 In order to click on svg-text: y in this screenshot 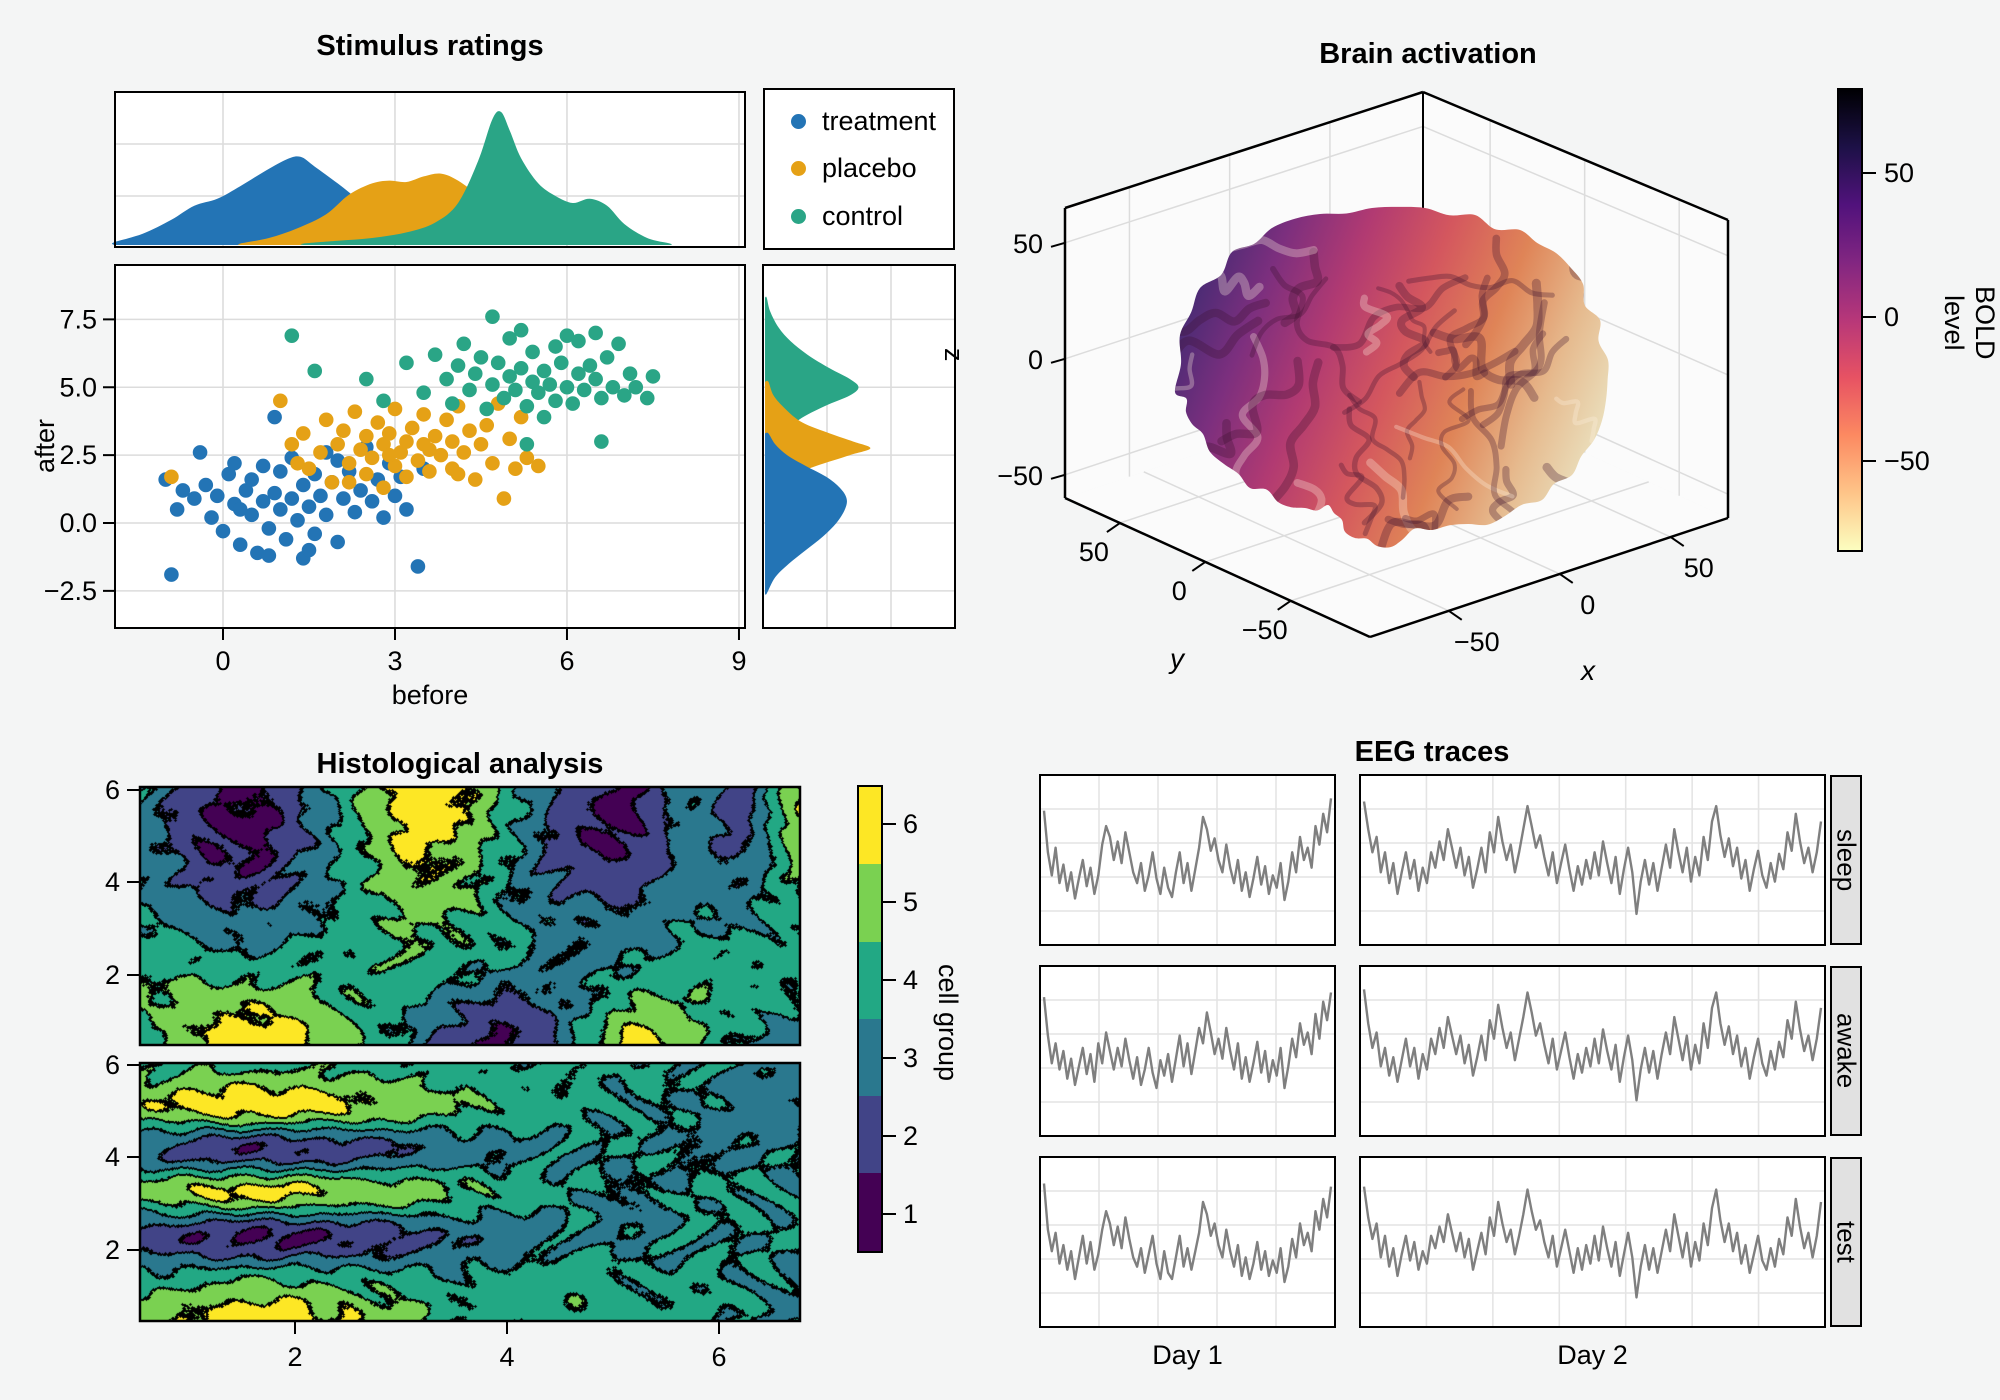, I will do `click(1177, 658)`.